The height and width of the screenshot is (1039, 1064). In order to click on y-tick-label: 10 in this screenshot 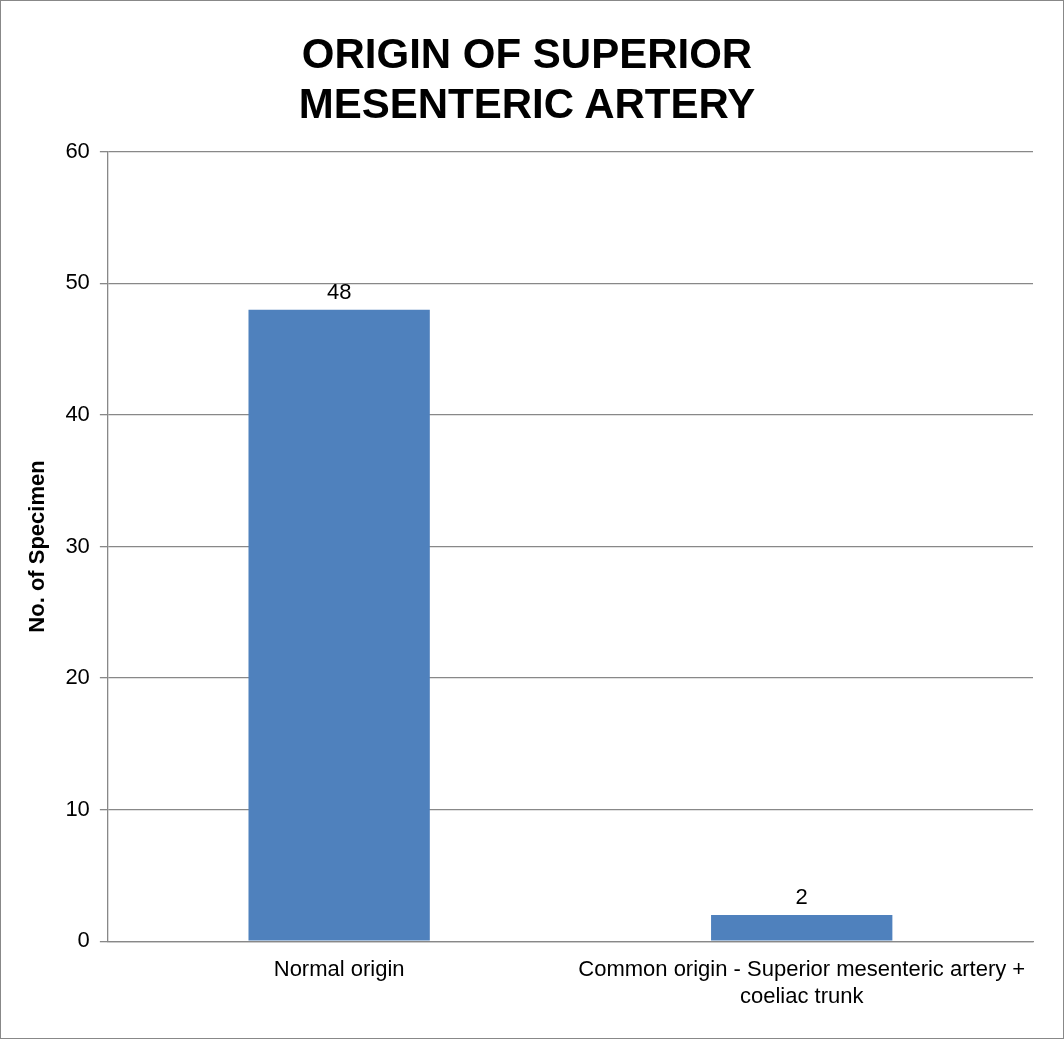, I will do `click(77, 808)`.